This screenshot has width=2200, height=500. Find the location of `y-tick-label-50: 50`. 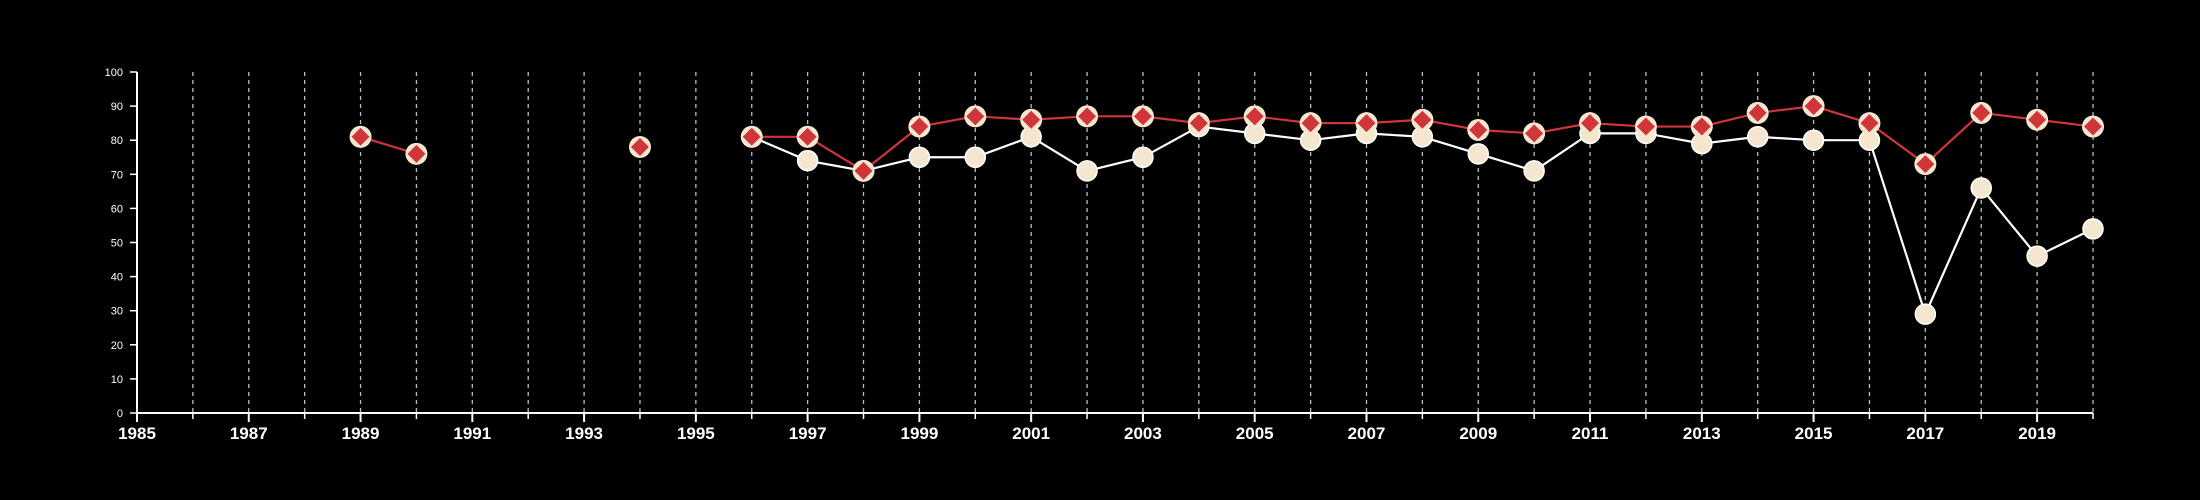

y-tick-label-50: 50 is located at coordinates (117, 244).